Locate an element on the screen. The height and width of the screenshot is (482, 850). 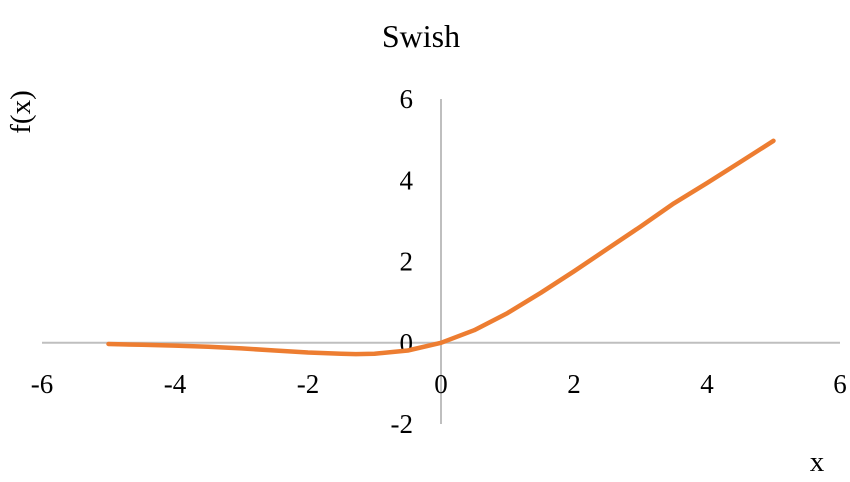
x-tick-label: -4 is located at coordinates (175, 384).